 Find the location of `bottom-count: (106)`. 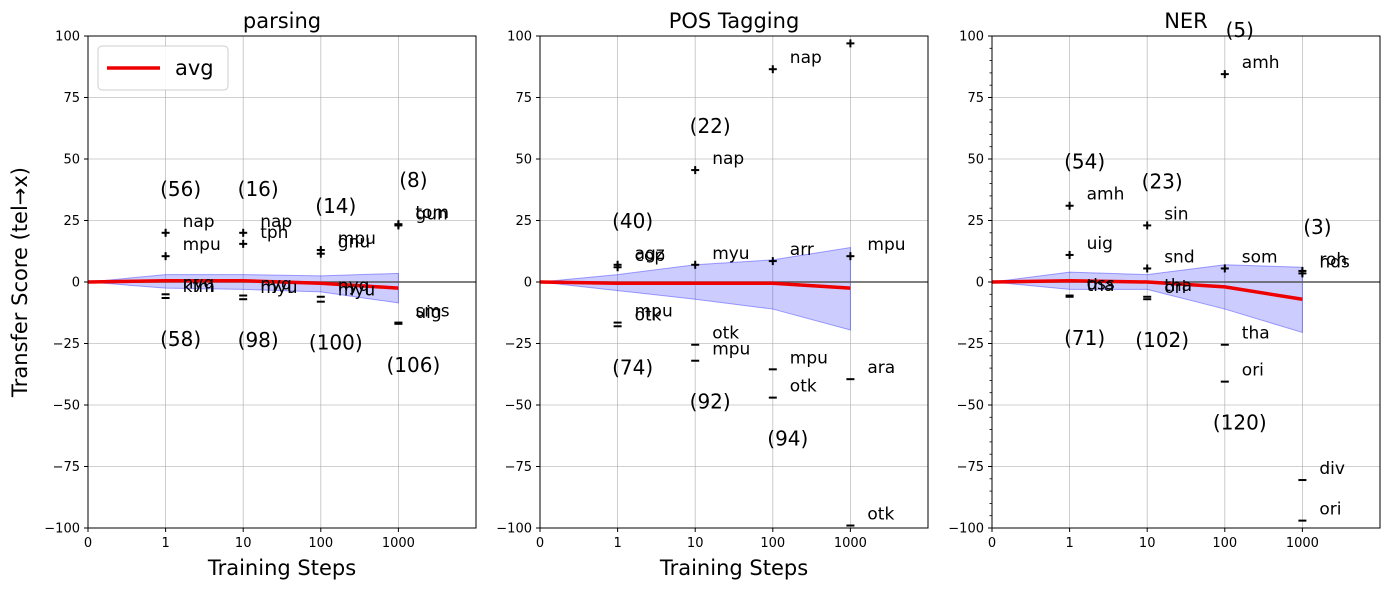

bottom-count: (106) is located at coordinates (414, 365).